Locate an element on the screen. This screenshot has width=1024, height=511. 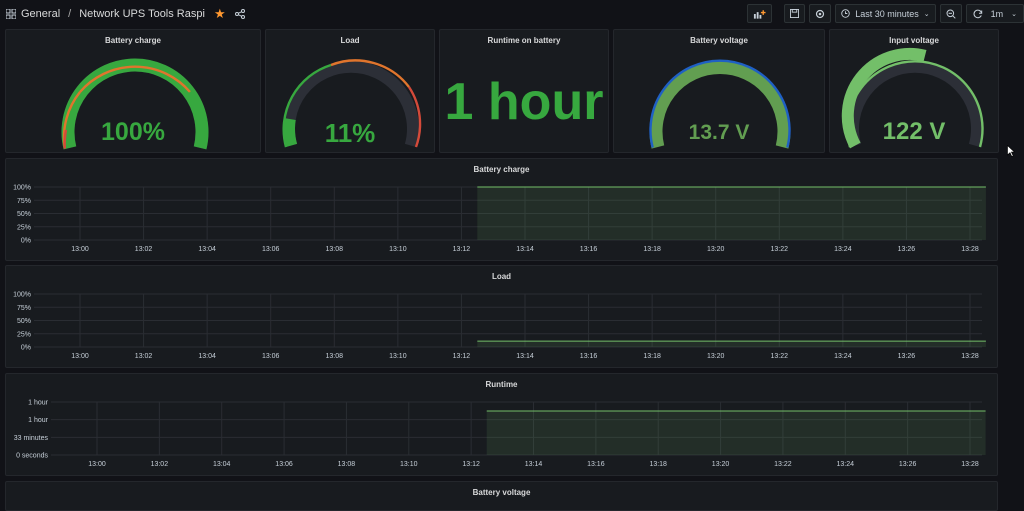
panel-title: Runtime is located at coordinates (501, 384).